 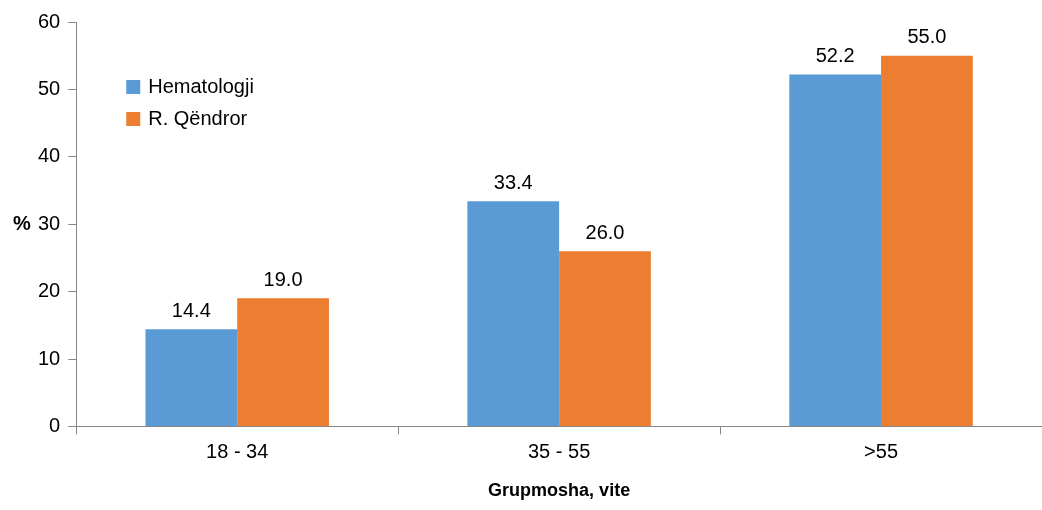 I want to click on y-tick-label: 30, so click(x=49, y=222).